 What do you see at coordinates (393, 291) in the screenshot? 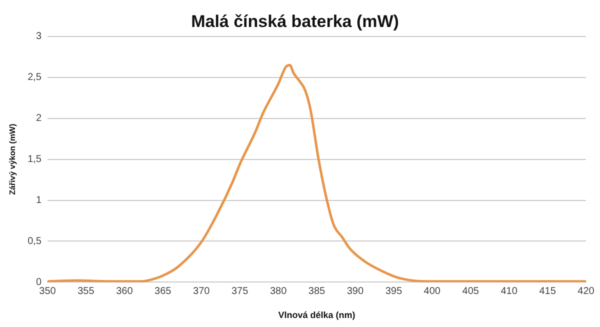
I see `x-tick-label: 395` at bounding box center [393, 291].